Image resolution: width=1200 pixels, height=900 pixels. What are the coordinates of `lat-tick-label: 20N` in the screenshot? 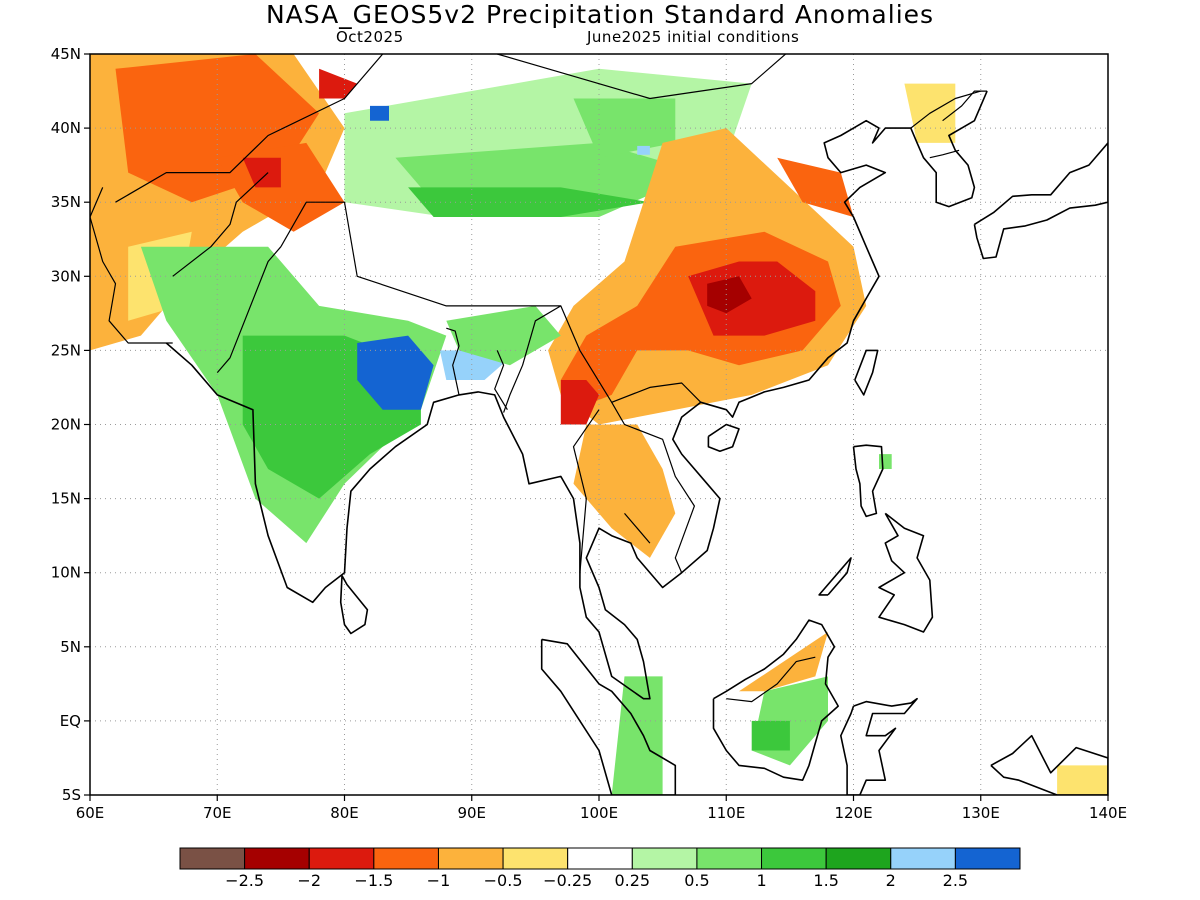 It's located at (66, 425).